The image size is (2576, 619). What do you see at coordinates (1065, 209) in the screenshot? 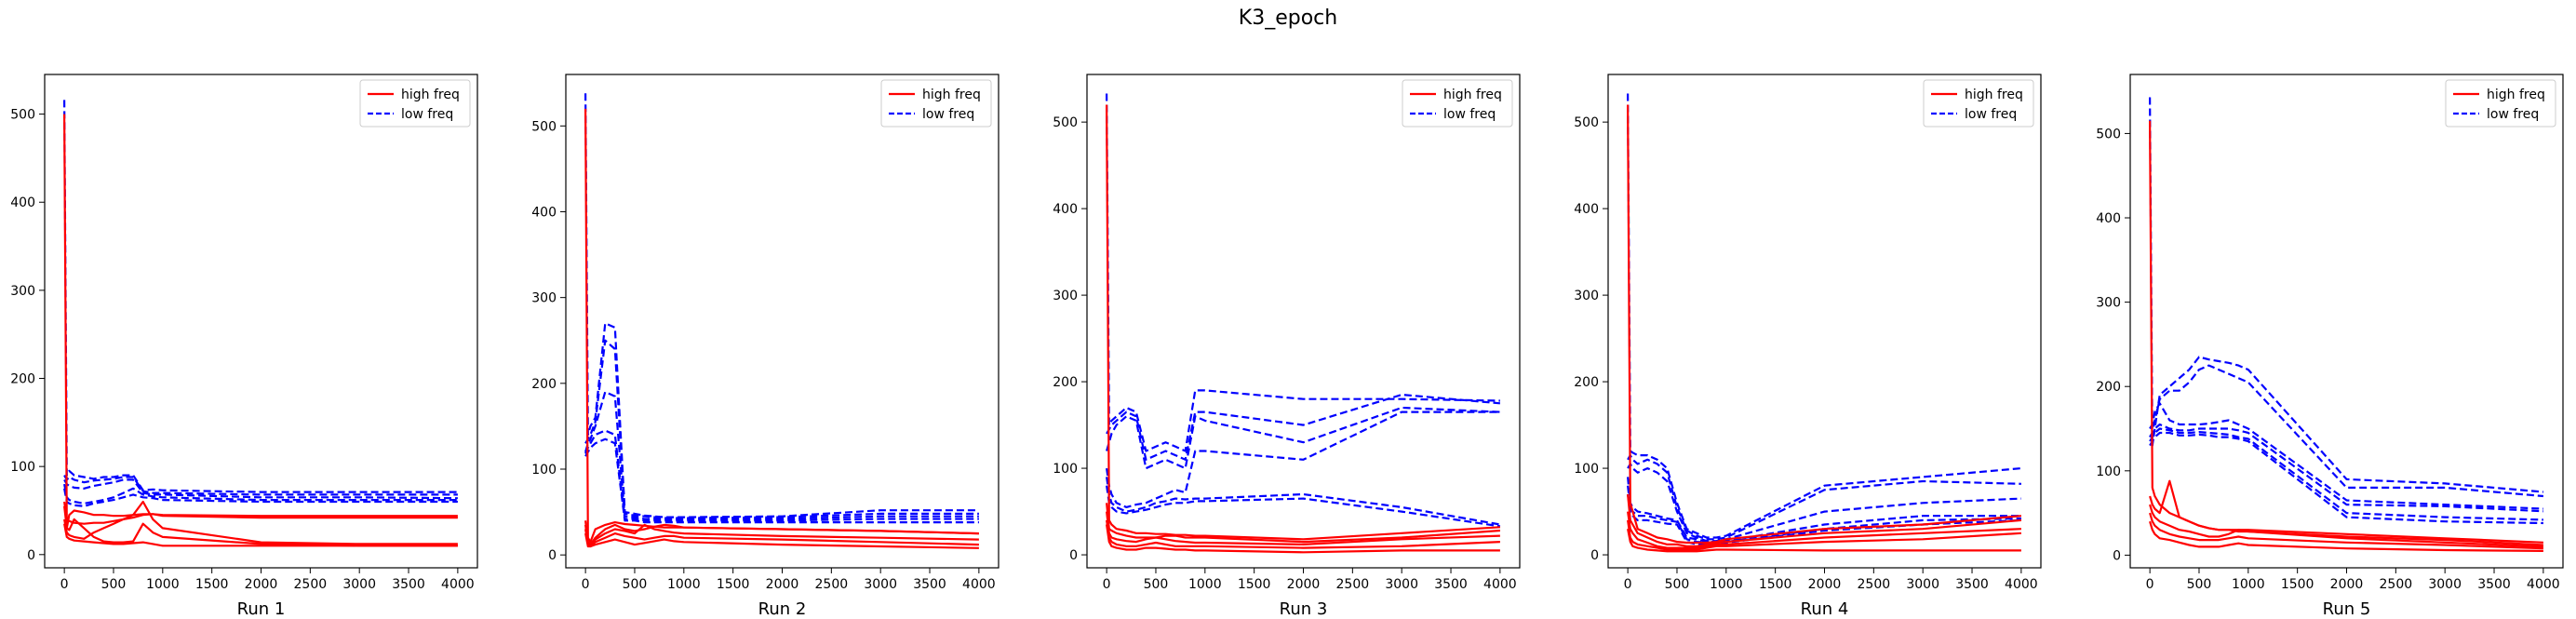
I see `y-tick-label: 400` at bounding box center [1065, 209].